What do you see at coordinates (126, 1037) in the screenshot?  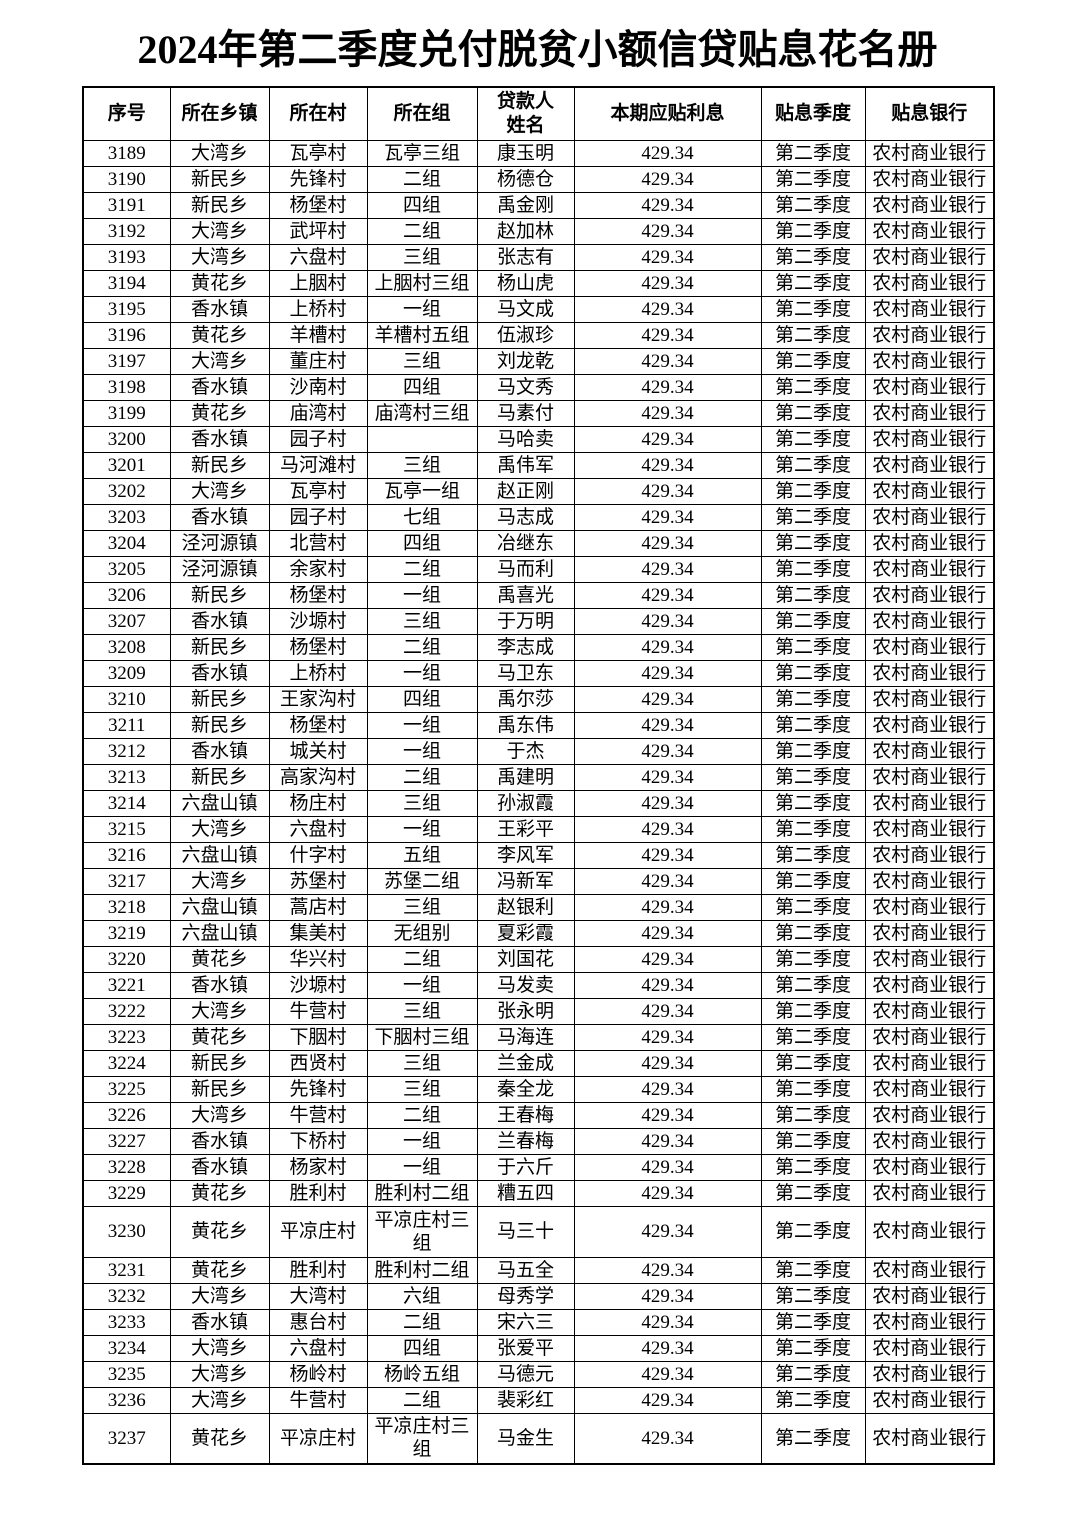 I see `cell-serial: 3223` at bounding box center [126, 1037].